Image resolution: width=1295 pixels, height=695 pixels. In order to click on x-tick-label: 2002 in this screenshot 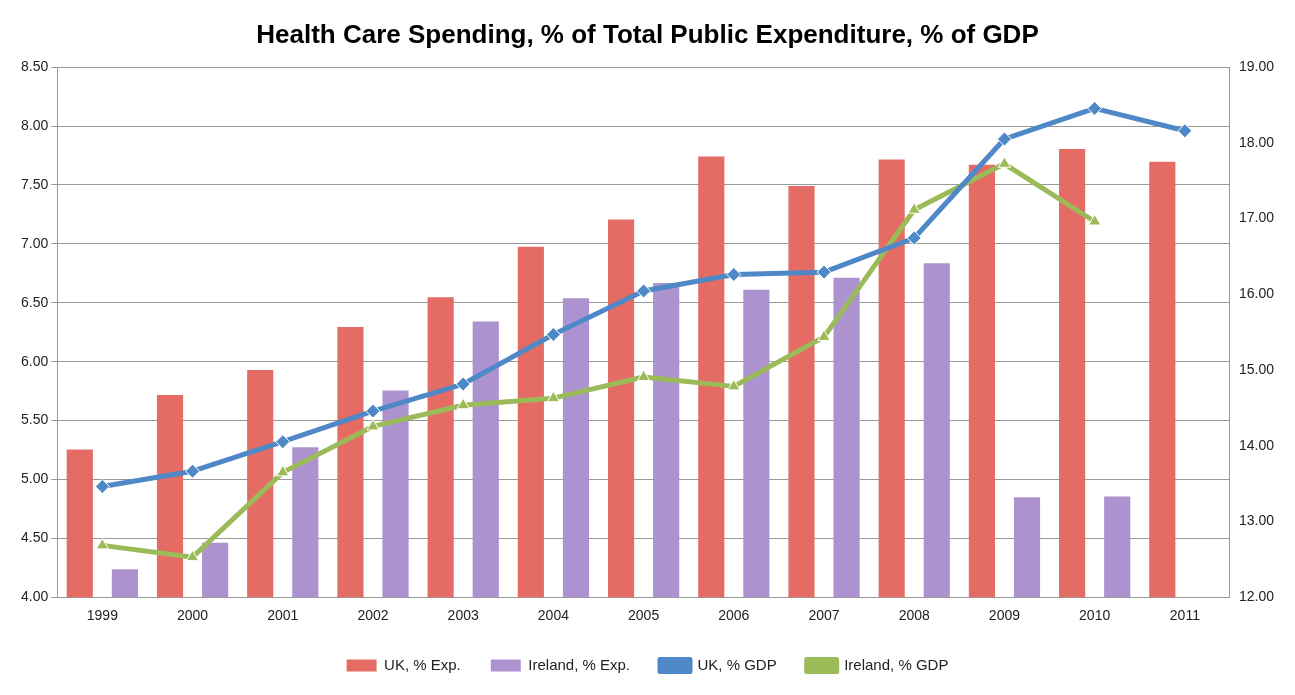, I will do `click(373, 615)`.